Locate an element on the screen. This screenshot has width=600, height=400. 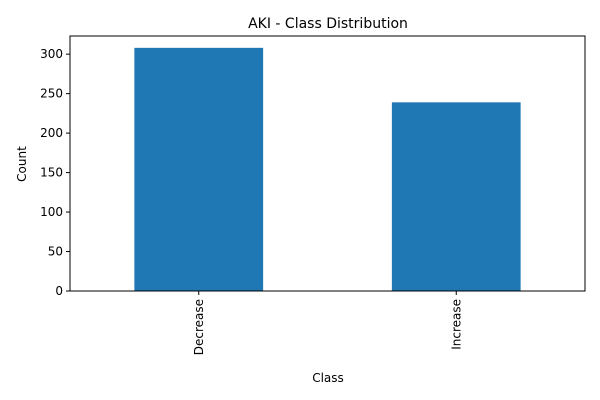
bar-increase is located at coordinates (456, 196).